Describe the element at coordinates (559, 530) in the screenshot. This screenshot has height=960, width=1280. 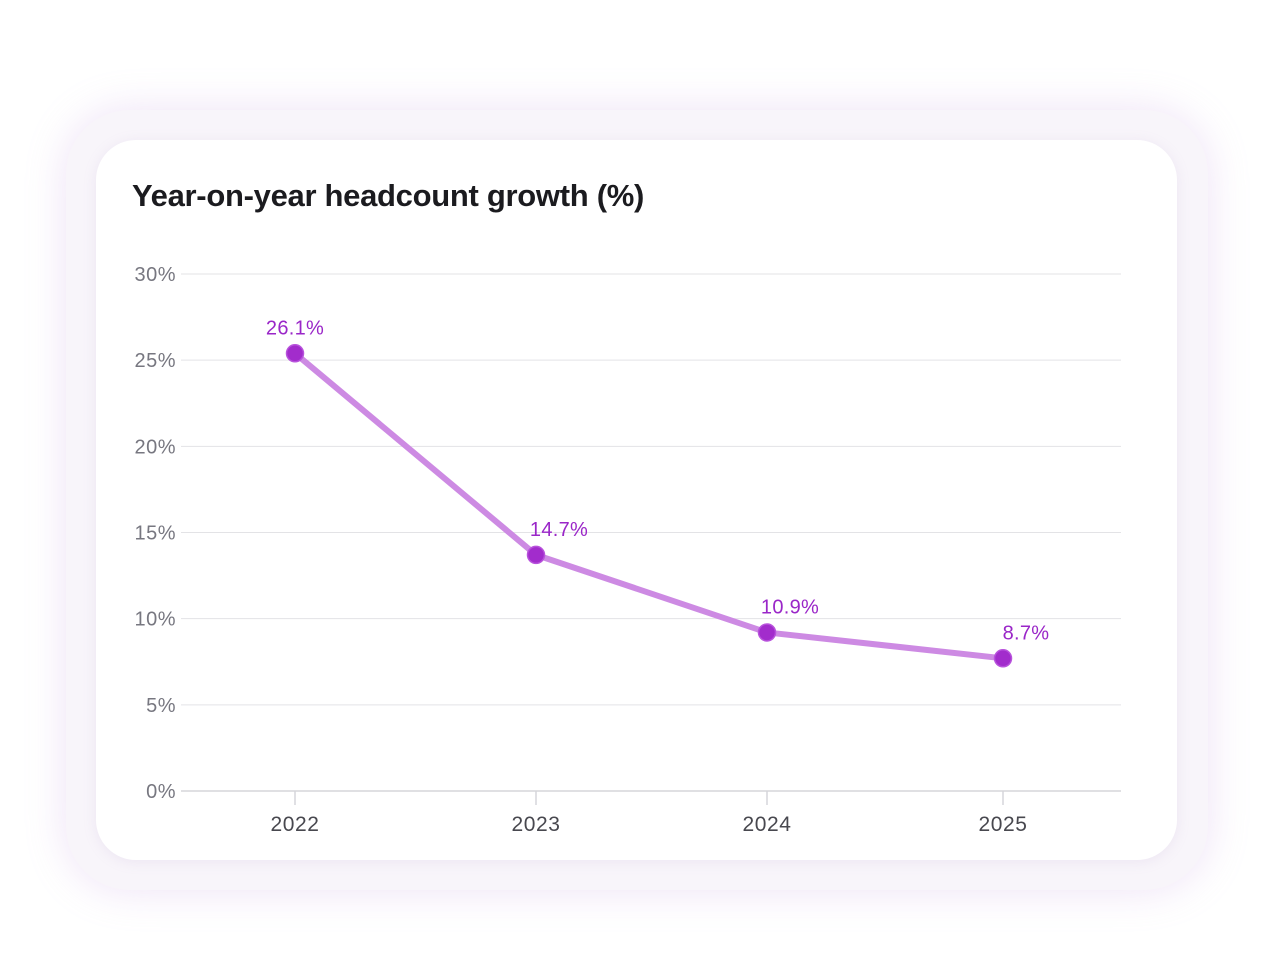
I see `data-label: 14.7%` at that location.